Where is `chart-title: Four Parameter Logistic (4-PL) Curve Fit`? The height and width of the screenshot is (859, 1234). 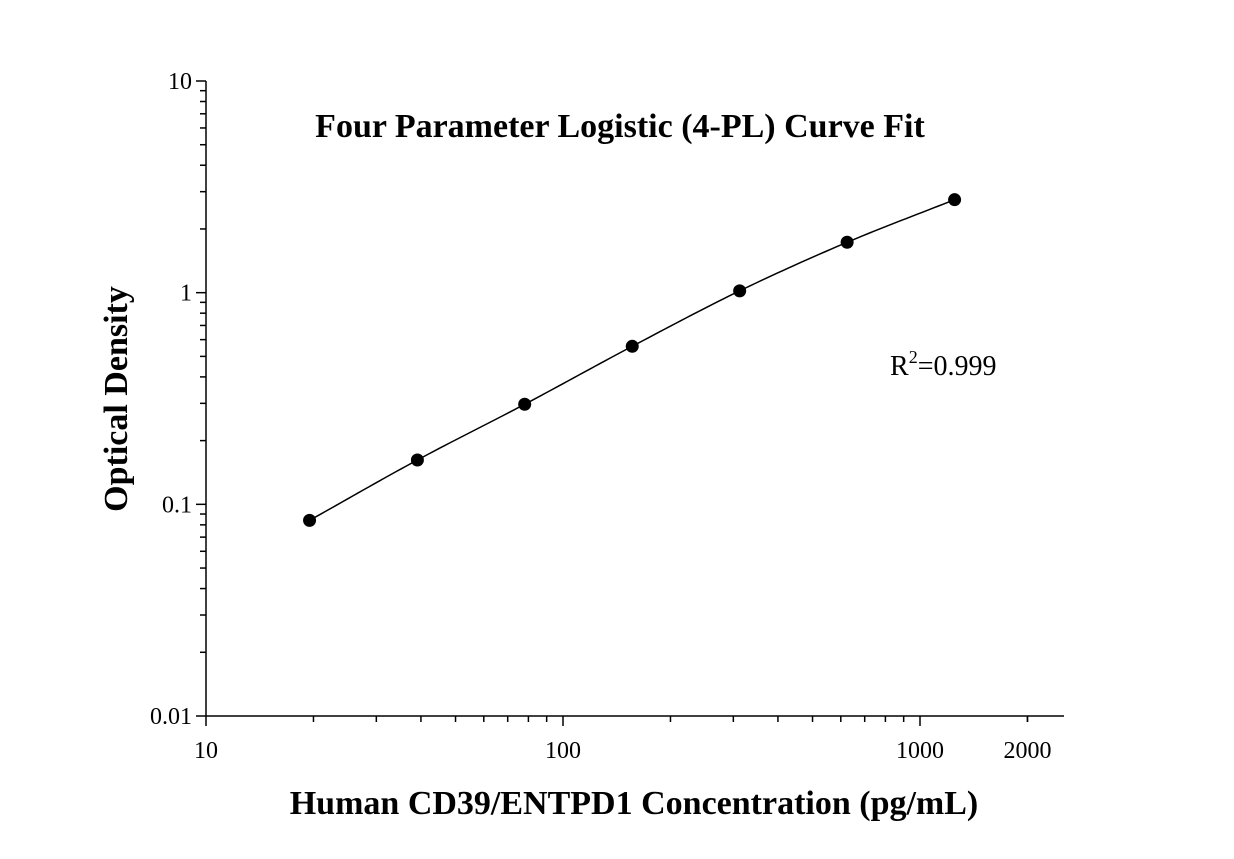
chart-title: Four Parameter Logistic (4-PL) Curve Fit is located at coordinates (620, 126).